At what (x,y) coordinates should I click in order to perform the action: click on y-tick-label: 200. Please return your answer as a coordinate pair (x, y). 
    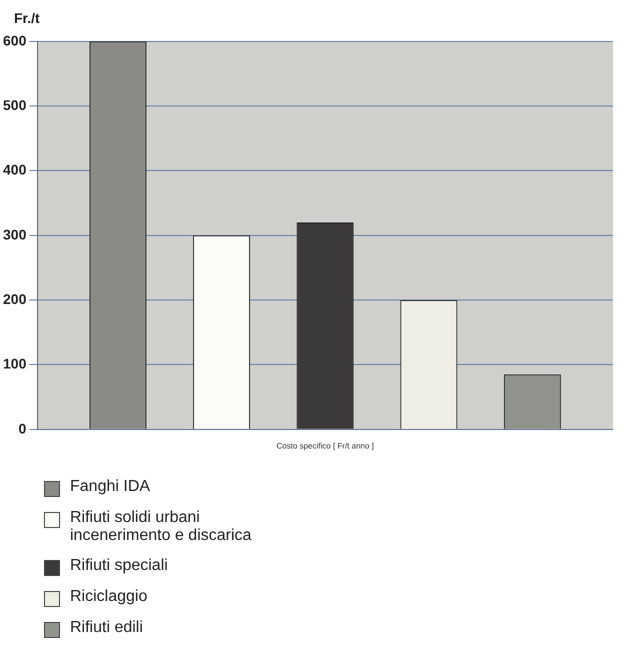
    Looking at the image, I should click on (15, 298).